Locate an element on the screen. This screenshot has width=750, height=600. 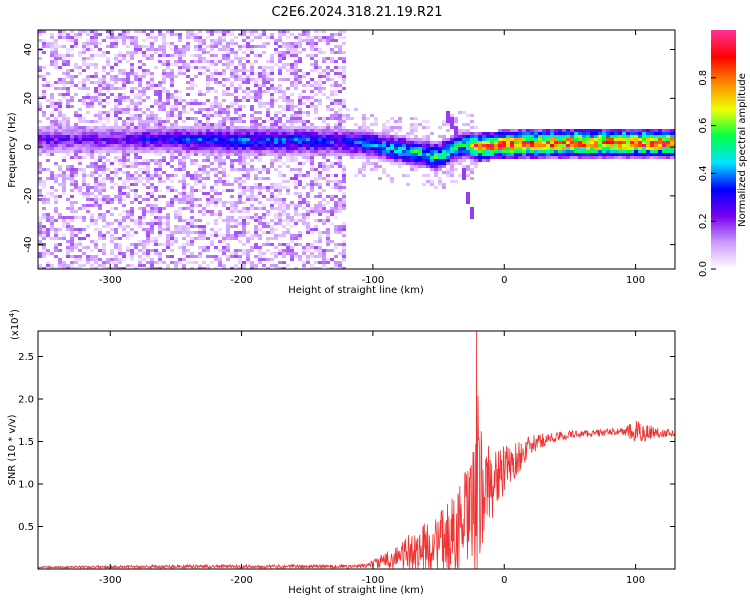
heatmap-y-axis-label: Frequency (Hz) is located at coordinates (12, 150).